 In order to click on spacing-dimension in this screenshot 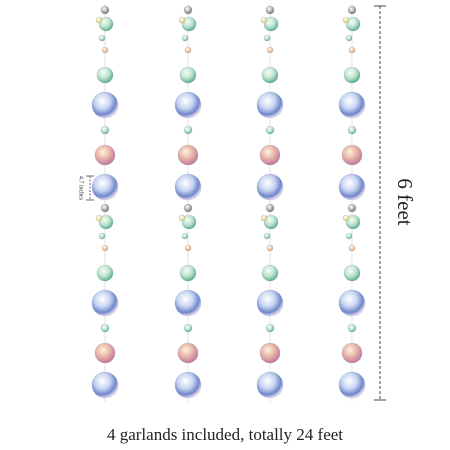, I will do `click(90, 188)`.